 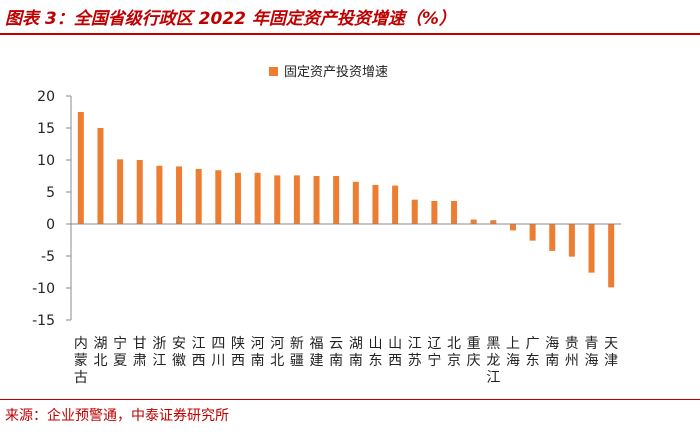 What do you see at coordinates (218, 352) in the screenshot?
I see `category-label: 四川` at bounding box center [218, 352].